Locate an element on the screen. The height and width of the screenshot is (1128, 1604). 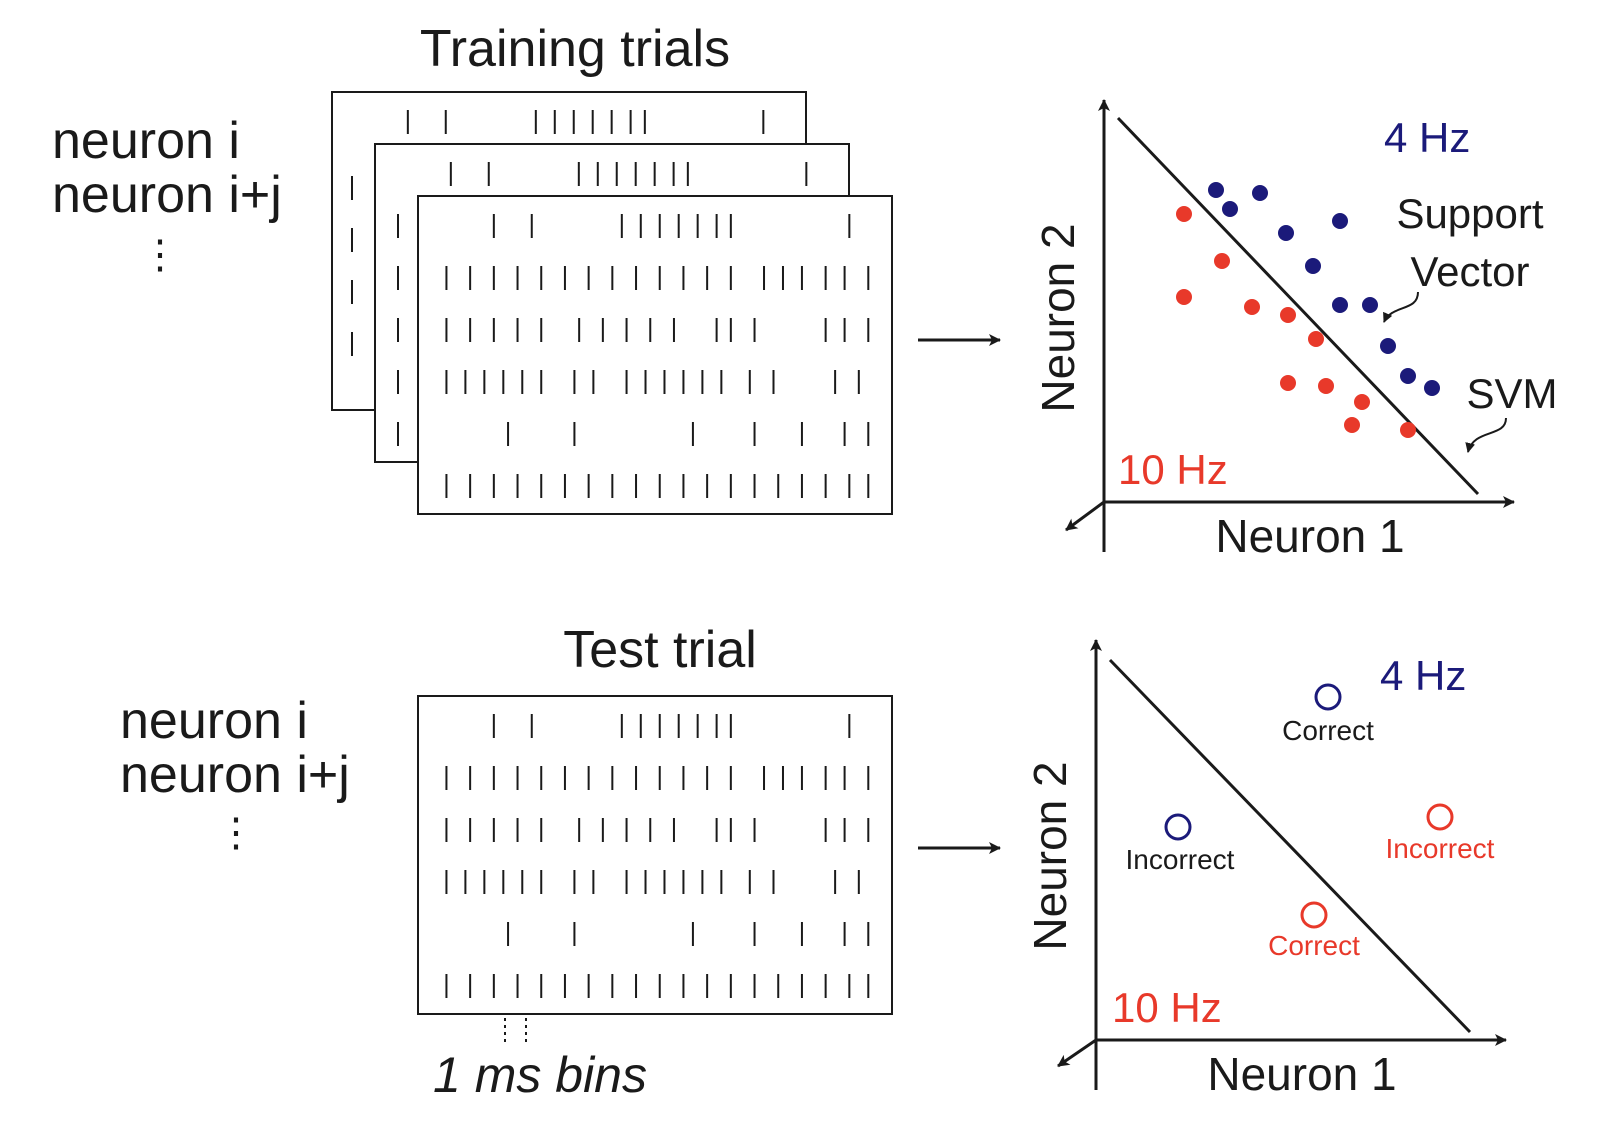
svm-train-decision-boundary is located at coordinates (1298, 306).